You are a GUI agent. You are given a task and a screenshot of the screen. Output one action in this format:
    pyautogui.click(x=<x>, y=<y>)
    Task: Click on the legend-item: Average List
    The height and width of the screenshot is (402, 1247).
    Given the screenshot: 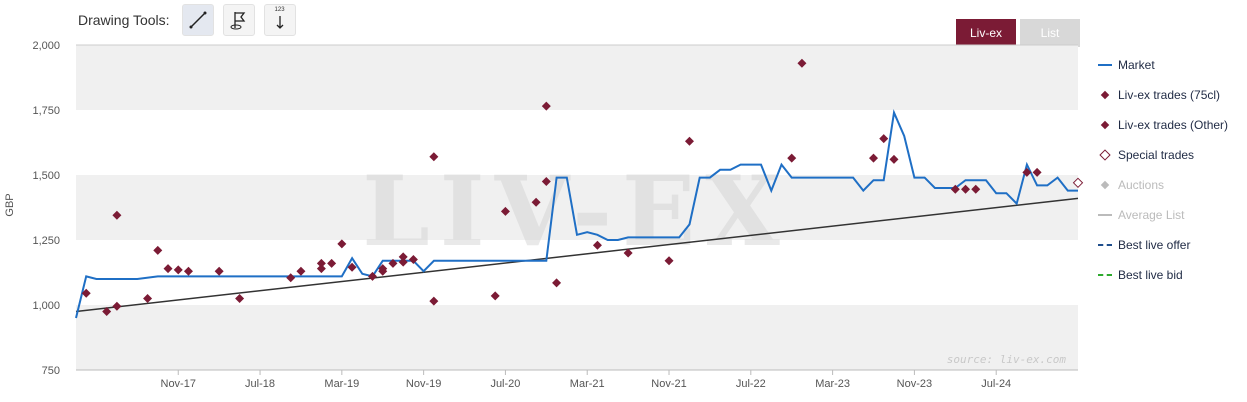 What is the action you would take?
    pyautogui.click(x=1163, y=215)
    